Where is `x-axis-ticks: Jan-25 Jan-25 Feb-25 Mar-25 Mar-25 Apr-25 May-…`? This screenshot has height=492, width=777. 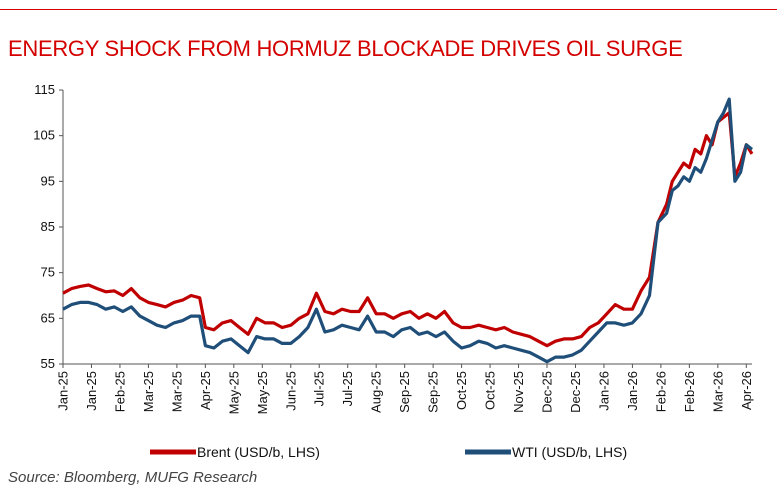
x-axis-ticks: Jan-25 Jan-25 Feb-25 Mar-25 Mar-25 Apr-25 May-… is located at coordinates (405, 389).